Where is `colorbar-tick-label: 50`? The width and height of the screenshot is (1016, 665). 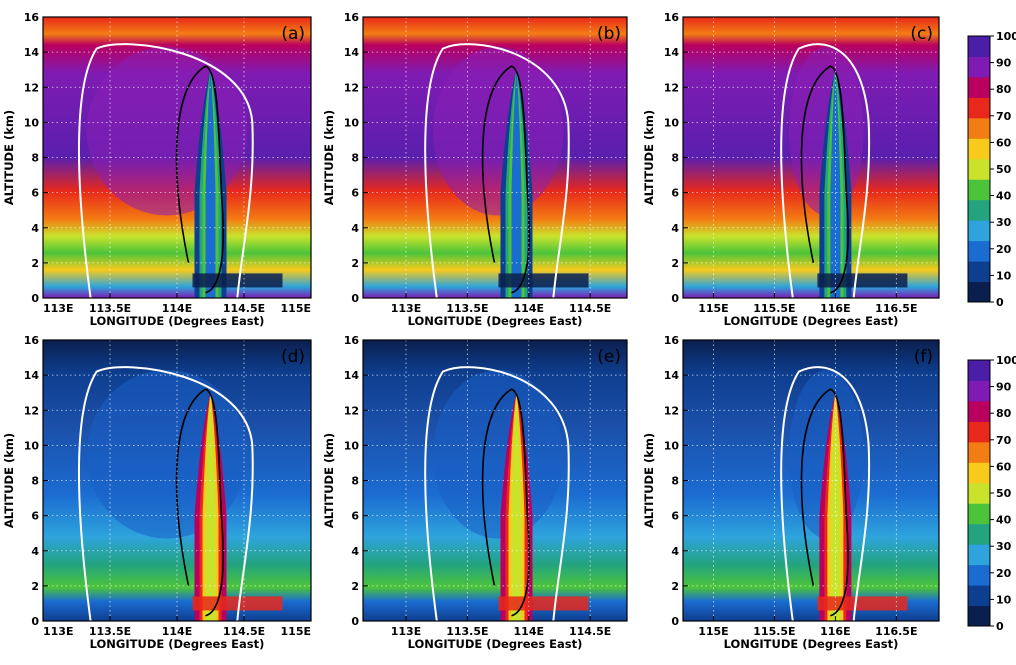
colorbar-tick-label: 50 is located at coordinates (1004, 493).